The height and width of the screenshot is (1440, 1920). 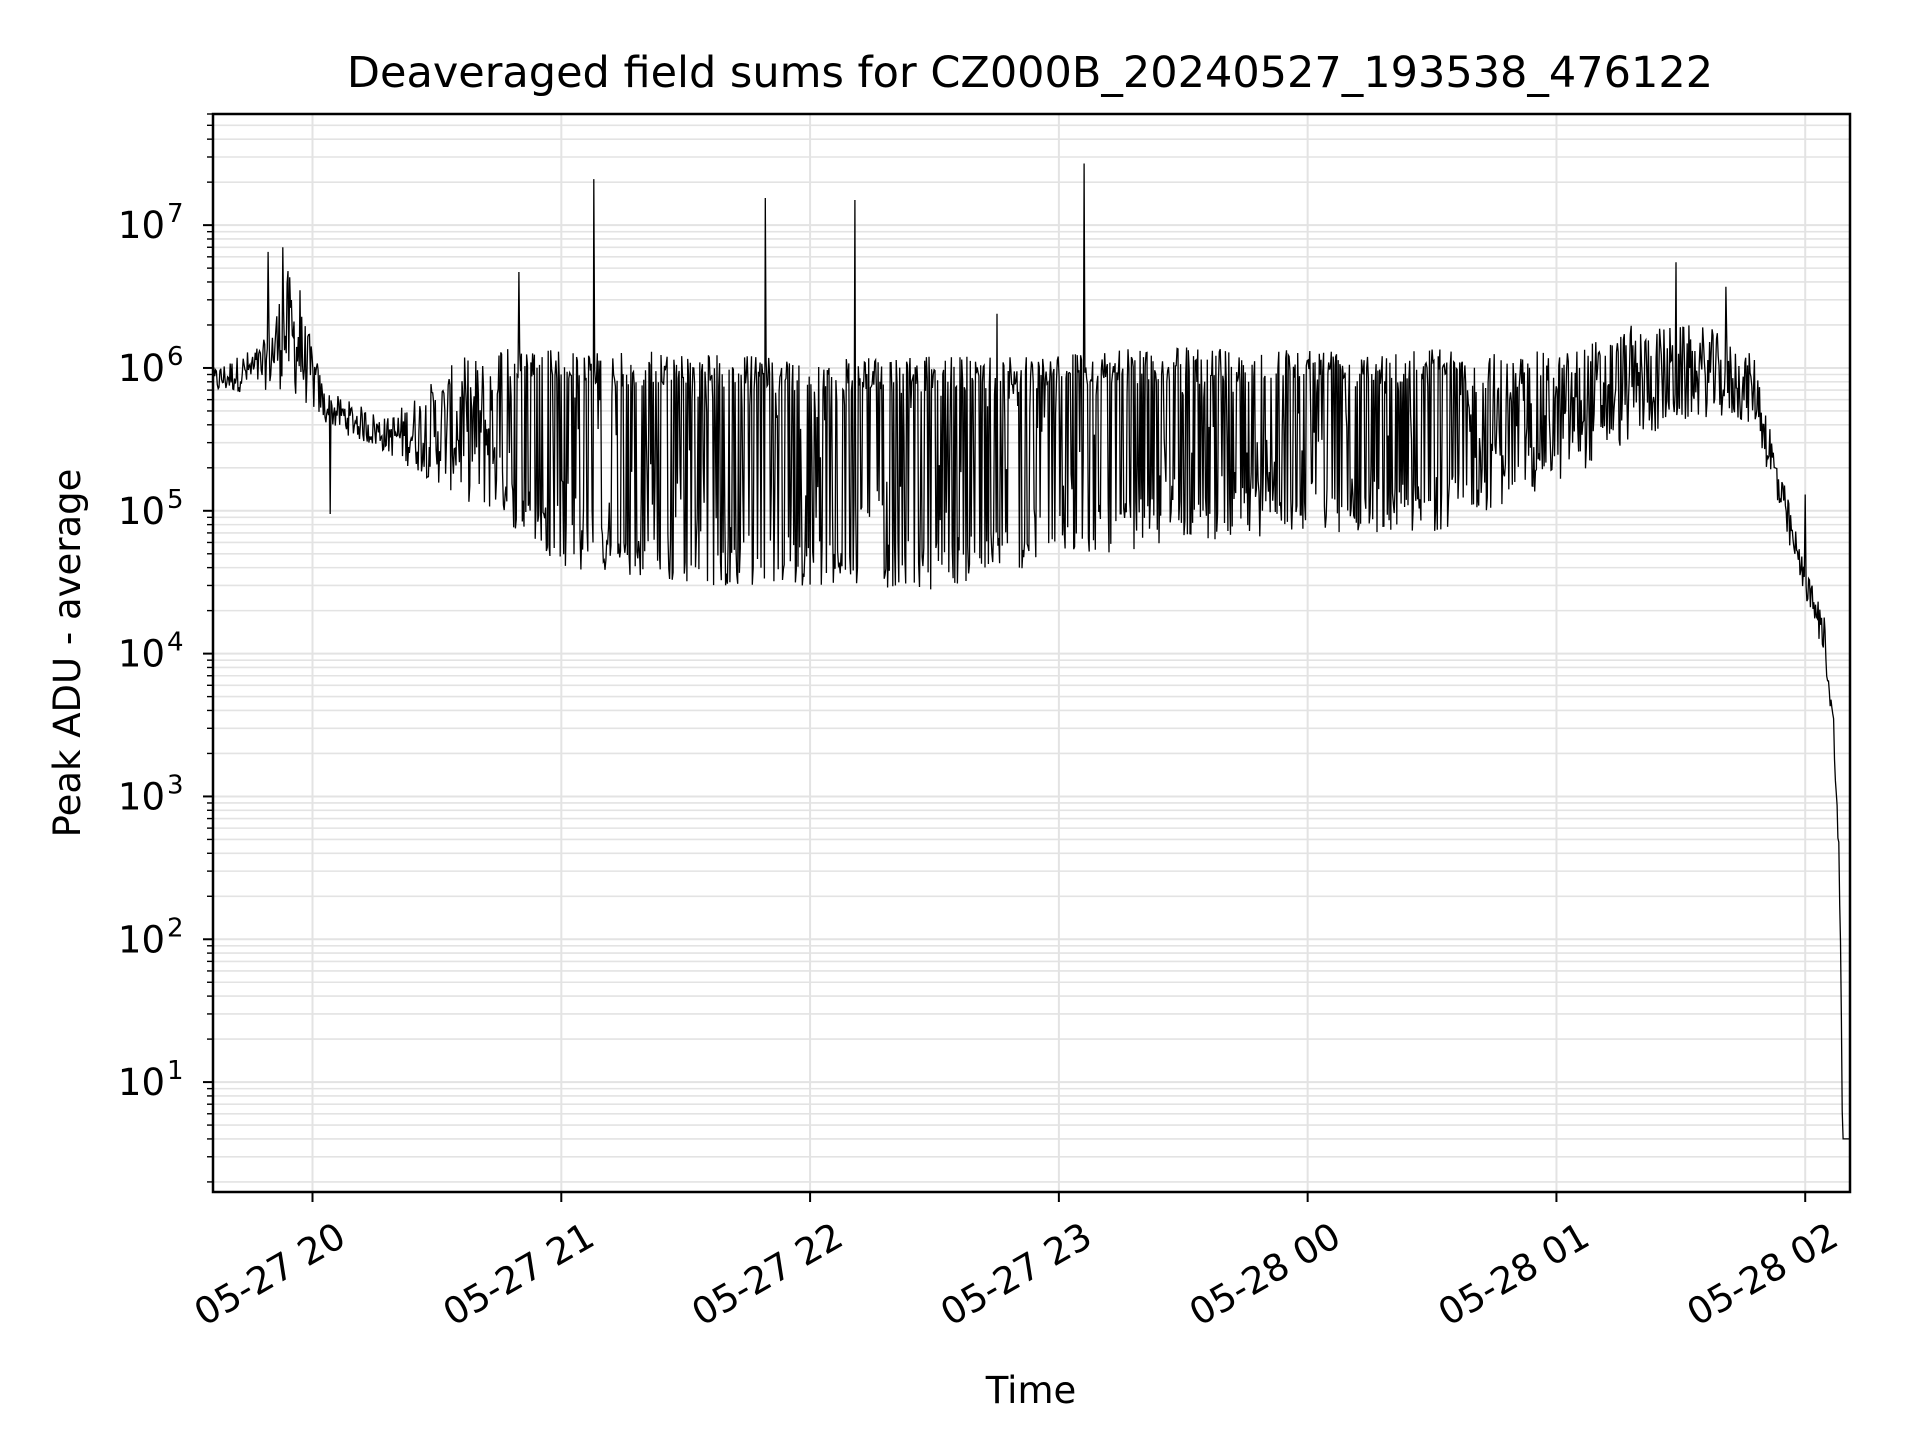 What do you see at coordinates (175, 1071) in the screenshot?
I see `y-tick-exponent: 1` at bounding box center [175, 1071].